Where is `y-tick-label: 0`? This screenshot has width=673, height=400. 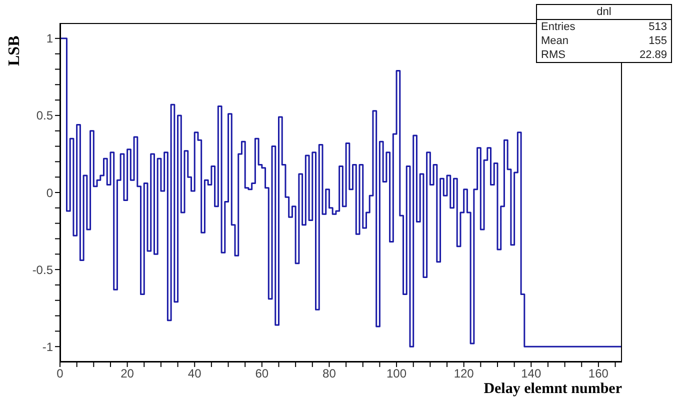
y-tick-label: 0 is located at coordinates (50, 193).